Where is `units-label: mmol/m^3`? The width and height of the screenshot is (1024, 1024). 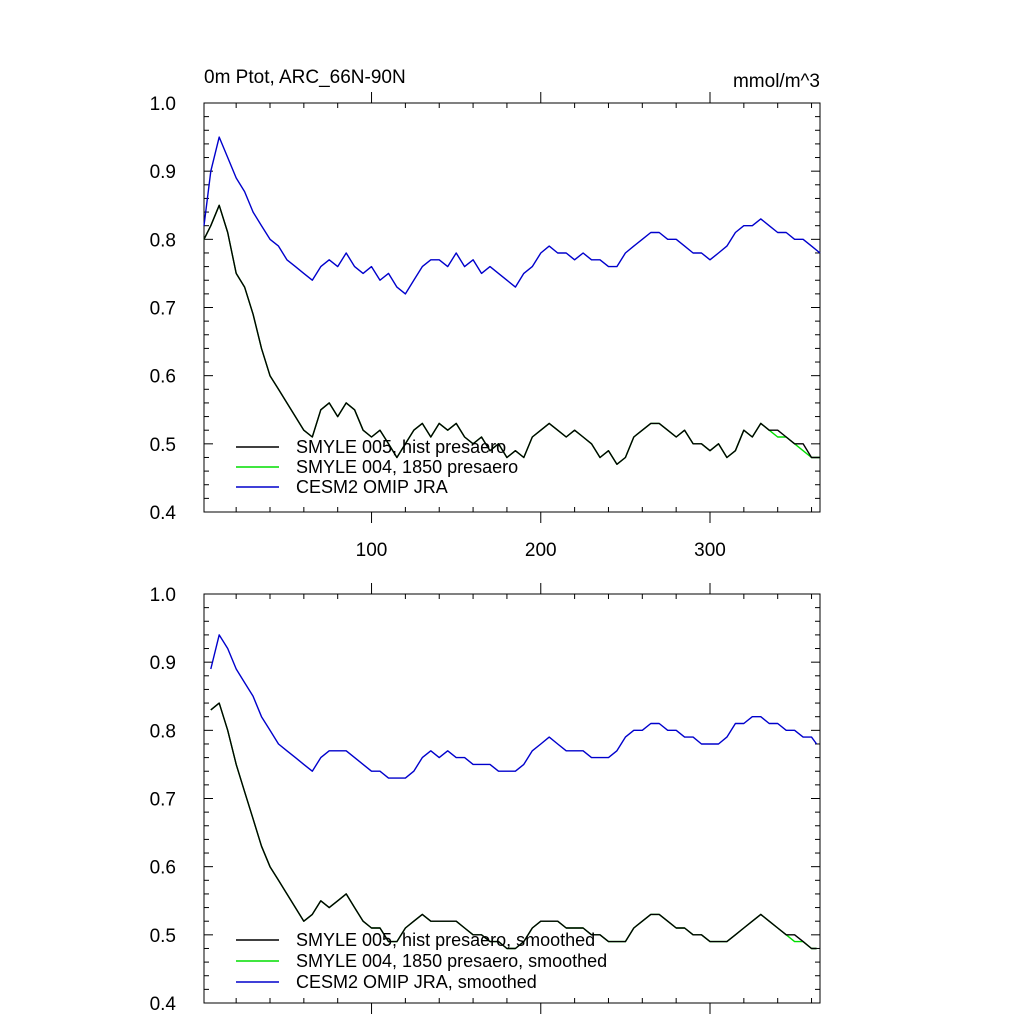
units-label: mmol/m^3 is located at coordinates (776, 81).